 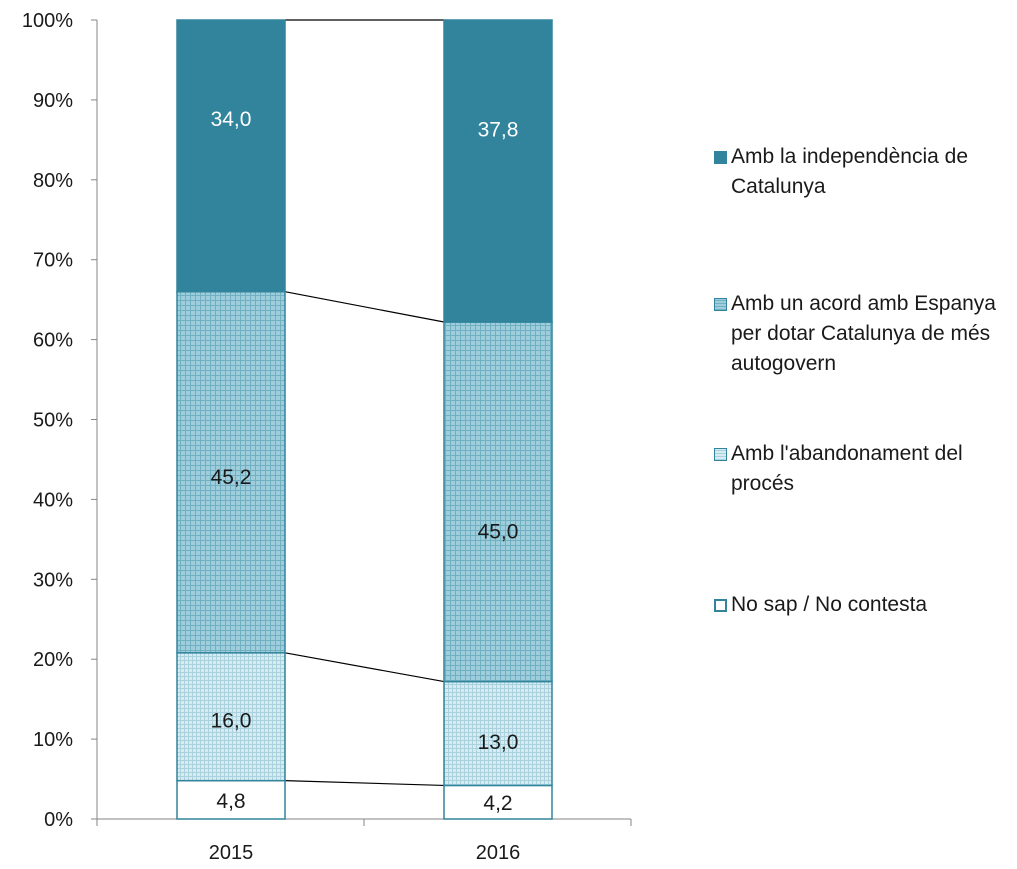 I want to click on legend-label-line: Amb un acord amb Espanya, so click(x=863, y=303).